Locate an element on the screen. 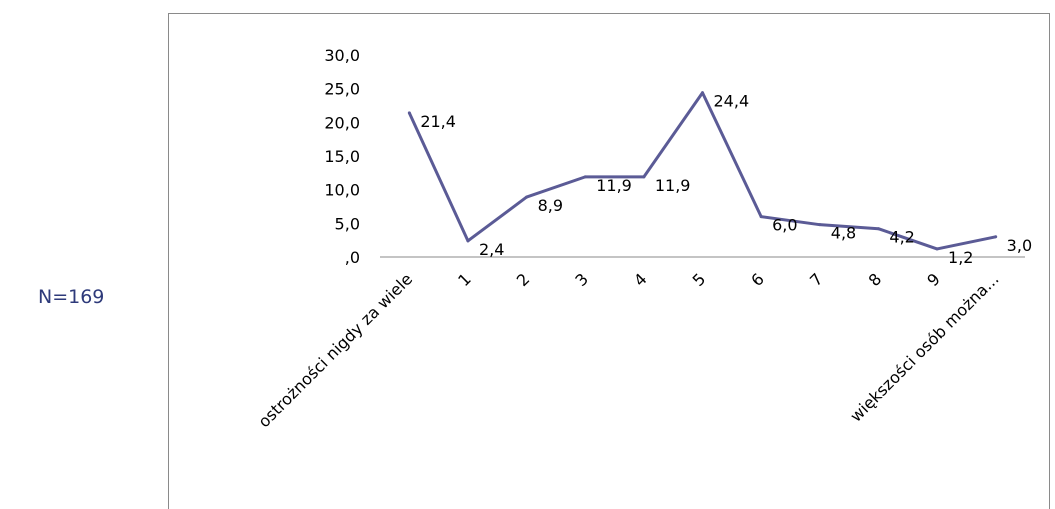 This screenshot has width=1055, height=509. x-category-label: 2 is located at coordinates (523, 279).